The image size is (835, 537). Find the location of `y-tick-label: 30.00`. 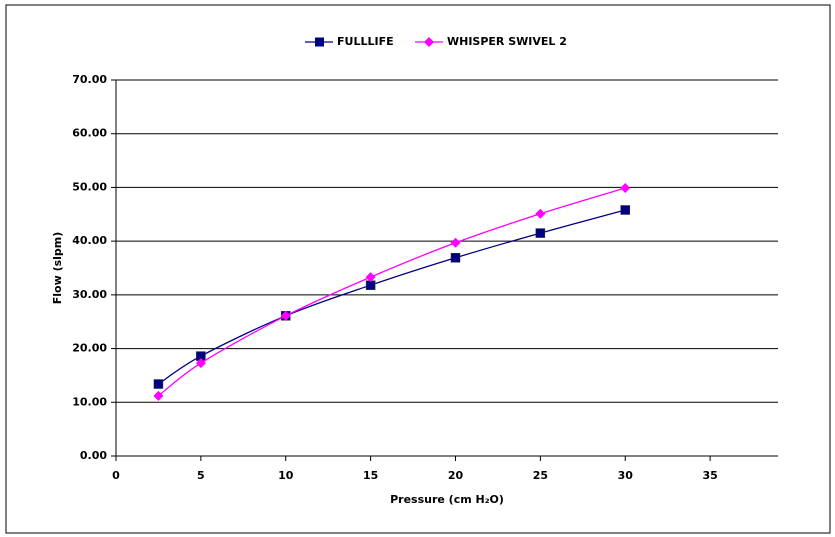

y-tick-label: 30.00 is located at coordinates (89, 294).